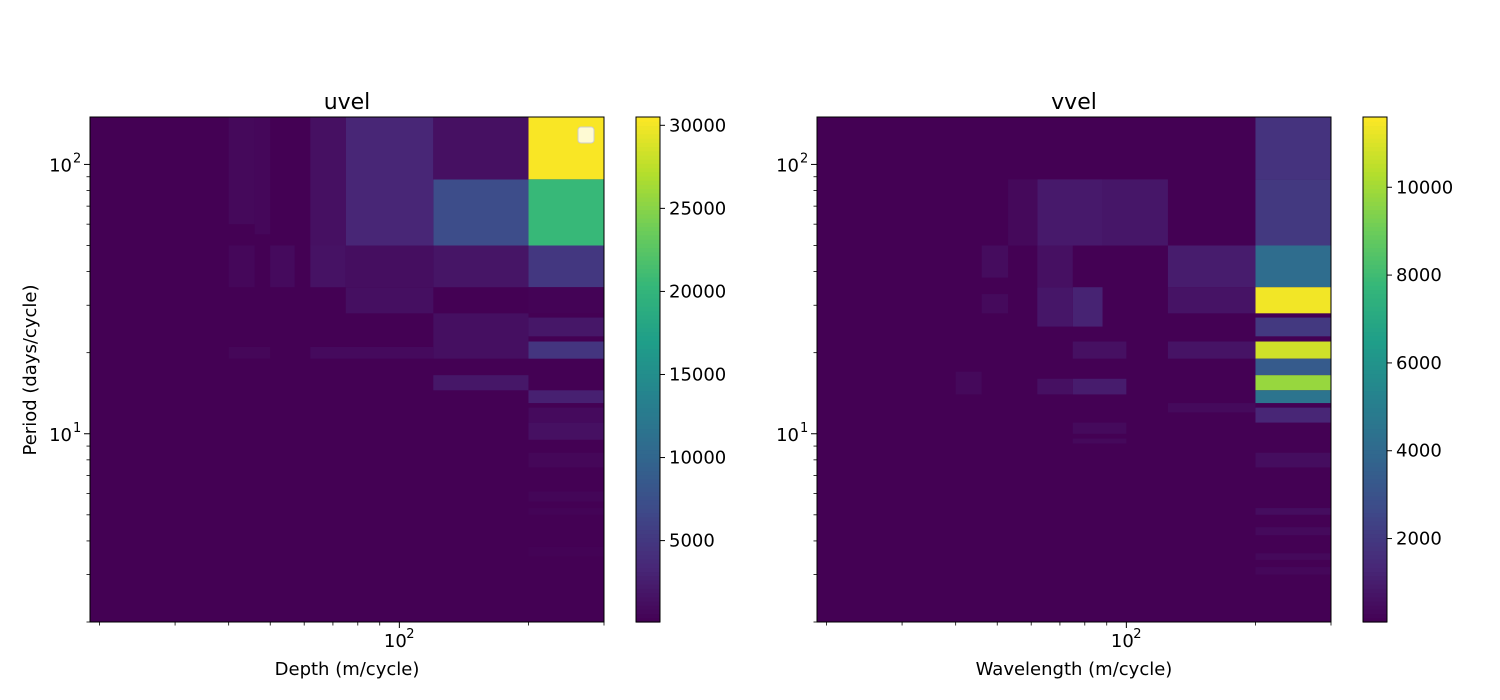 Image resolution: width=1500 pixels, height=700 pixels. What do you see at coordinates (680, 369) in the screenshot?
I see `colorbar: 5000 10000 15000 20000 25000 30000` at bounding box center [680, 369].